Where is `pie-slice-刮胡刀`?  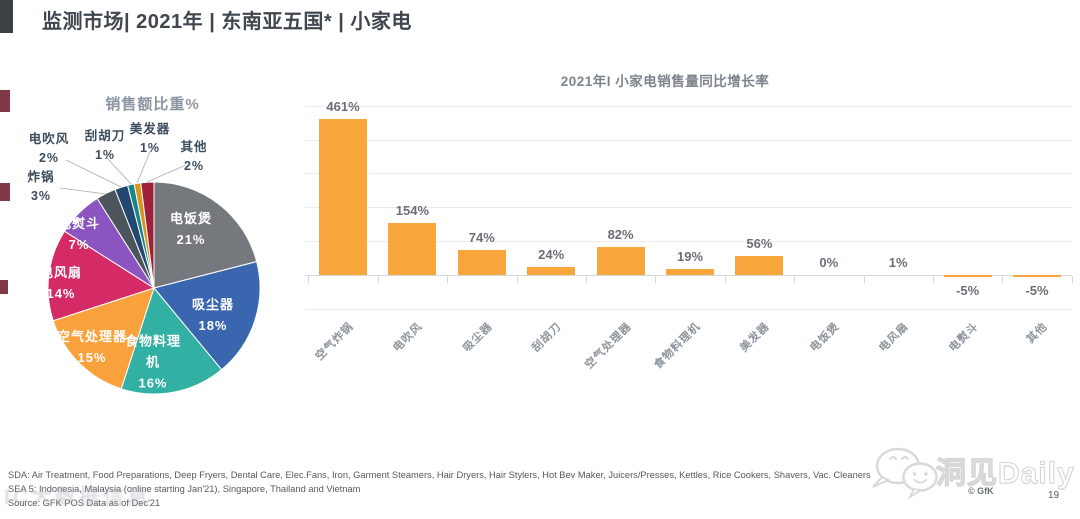 pie-slice-刮胡刀 is located at coordinates (141, 236).